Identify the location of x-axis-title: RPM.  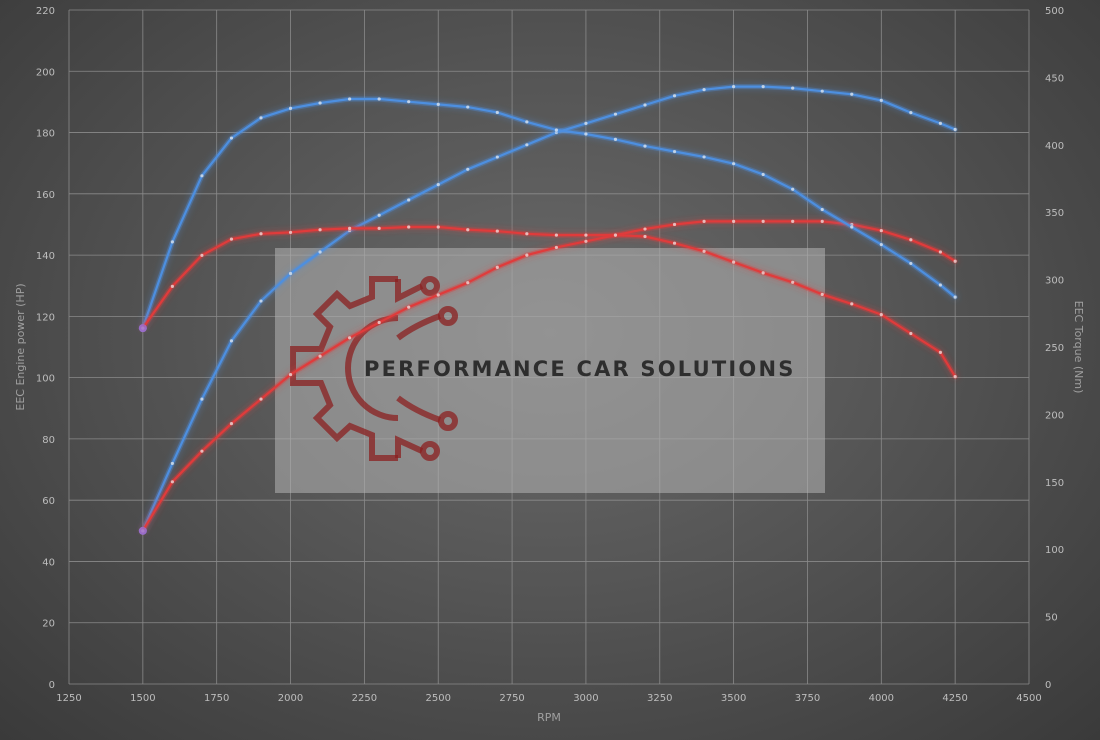
(549, 717).